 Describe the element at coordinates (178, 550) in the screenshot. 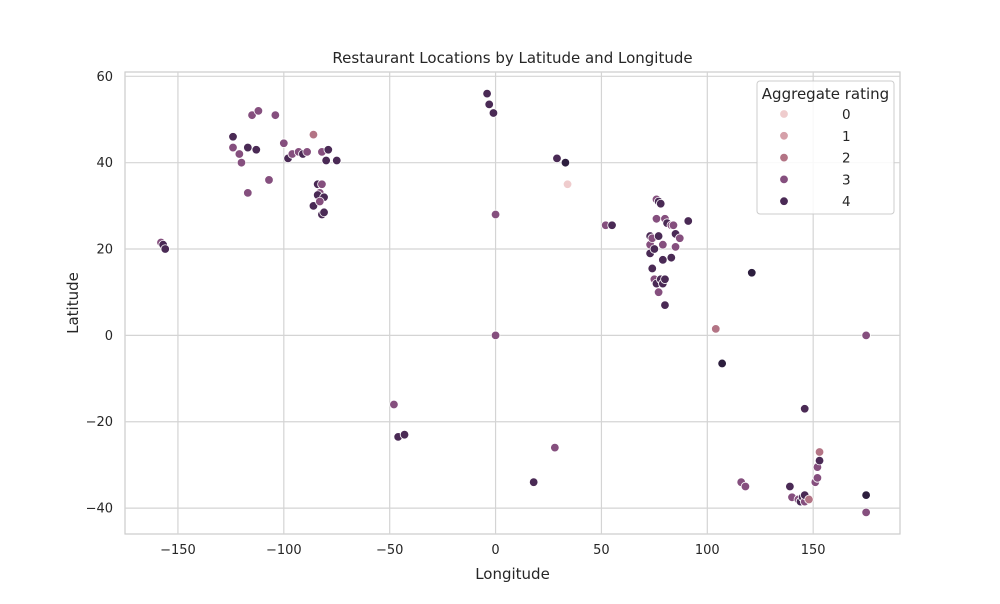

I see `x-tick-label: −150` at that location.